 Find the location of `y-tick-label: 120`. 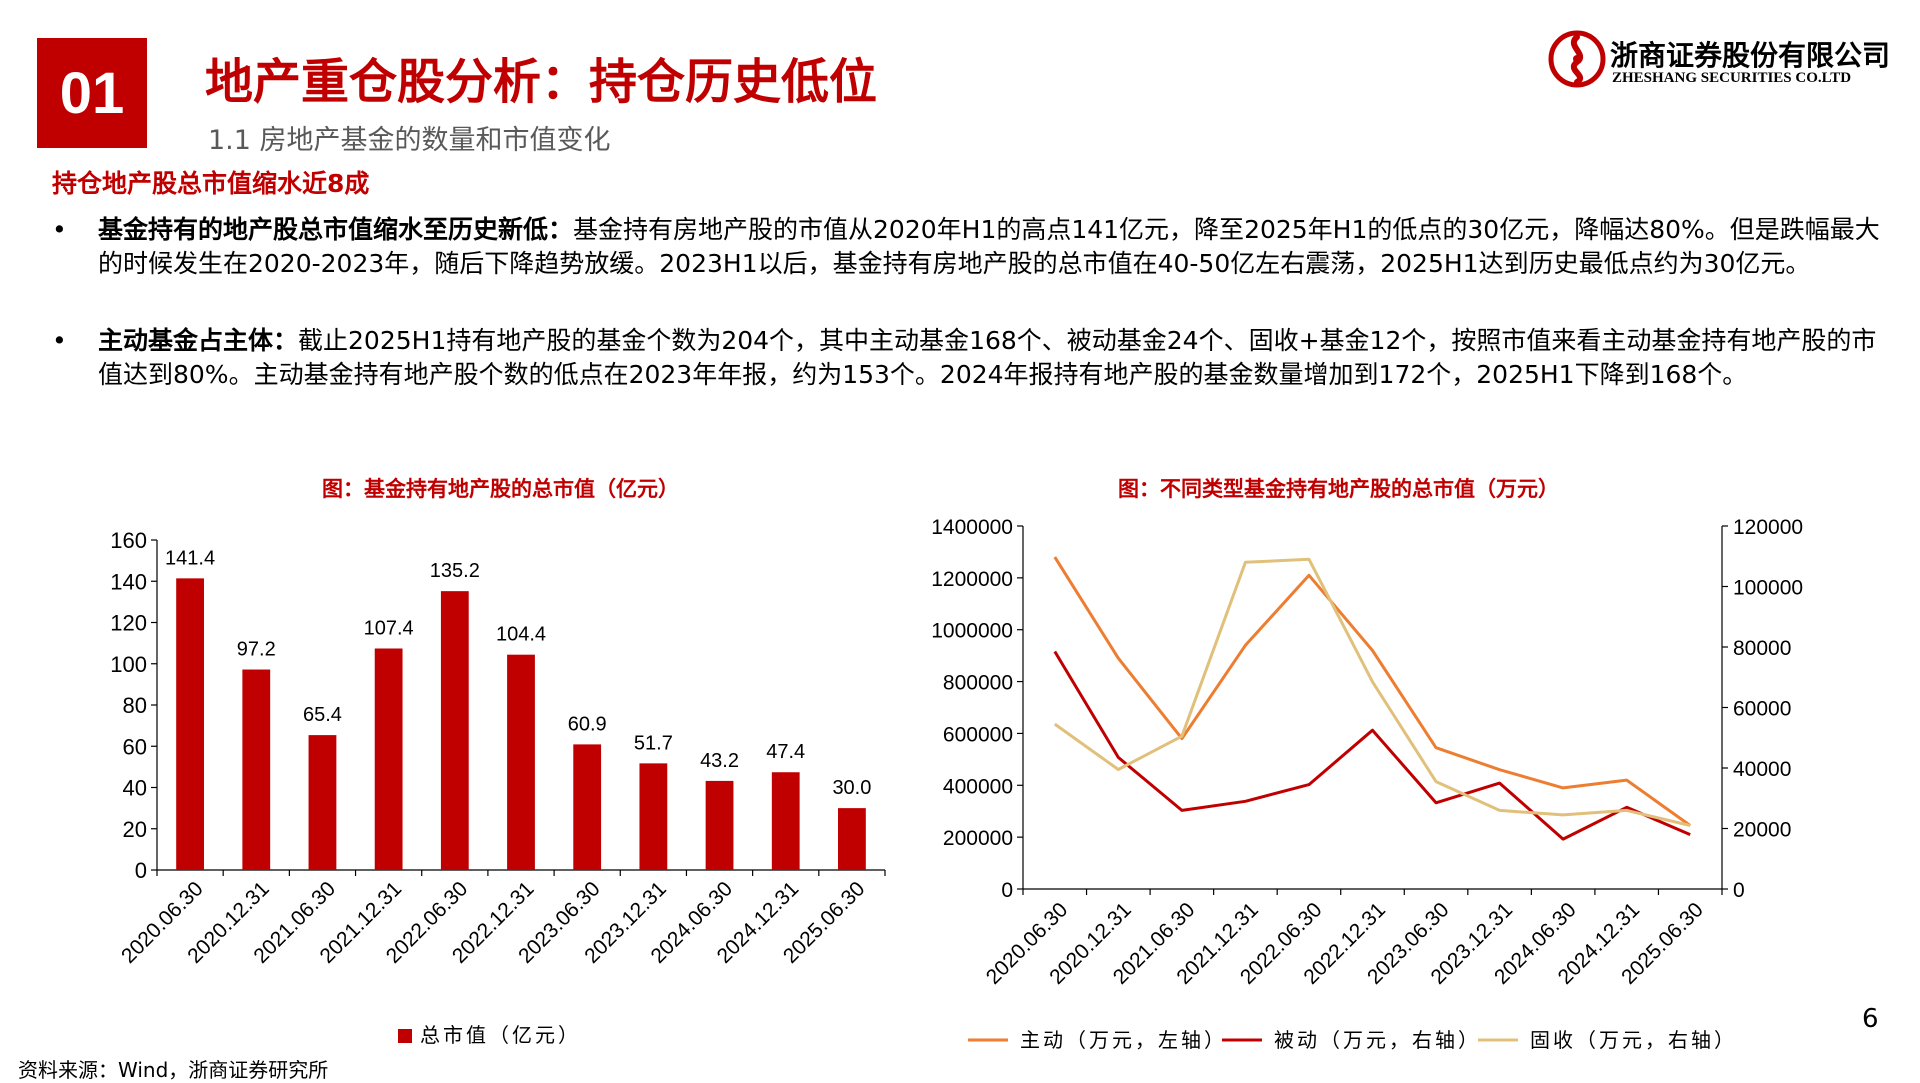

y-tick-label: 120 is located at coordinates (128, 623).